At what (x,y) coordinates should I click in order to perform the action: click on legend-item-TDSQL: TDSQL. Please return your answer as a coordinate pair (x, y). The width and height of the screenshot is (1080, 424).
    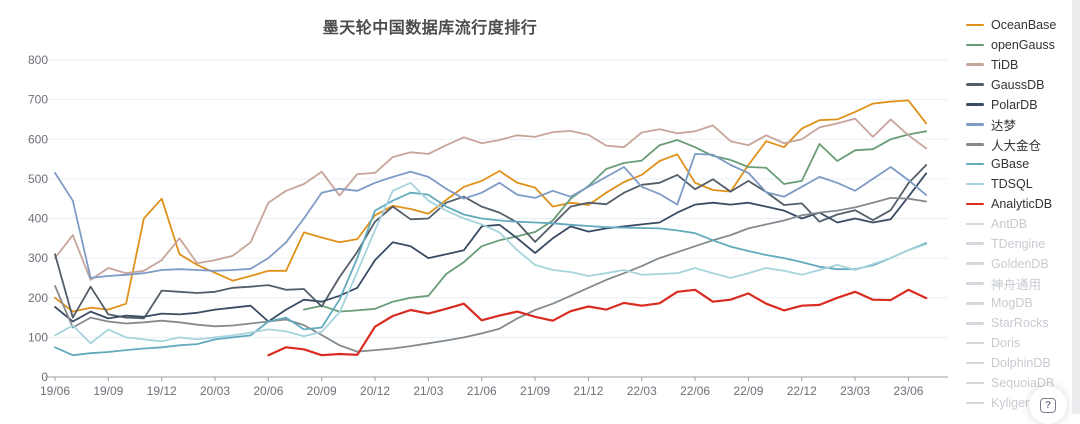
    Looking at the image, I should click on (1021, 184).